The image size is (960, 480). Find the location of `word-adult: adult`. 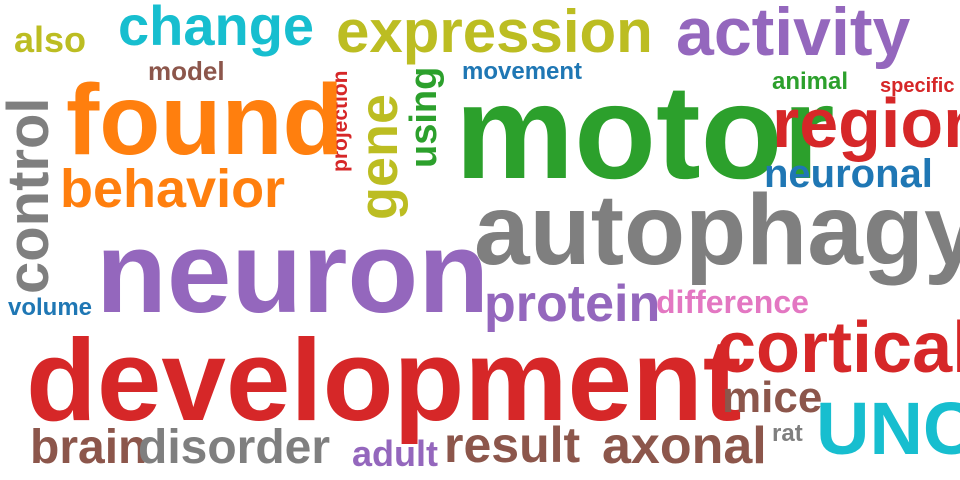

word-adult: adult is located at coordinates (395, 453).